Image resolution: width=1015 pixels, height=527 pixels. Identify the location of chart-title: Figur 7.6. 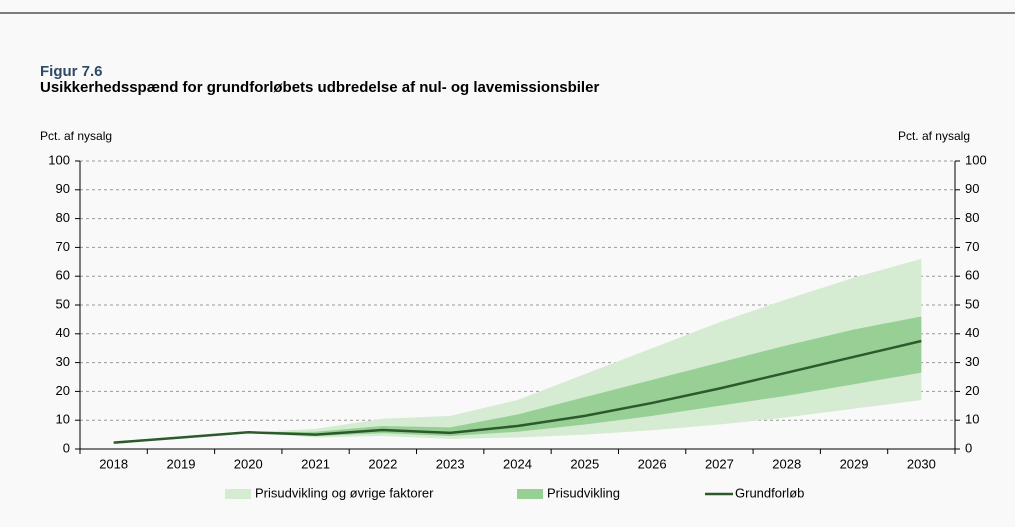
(71, 71).